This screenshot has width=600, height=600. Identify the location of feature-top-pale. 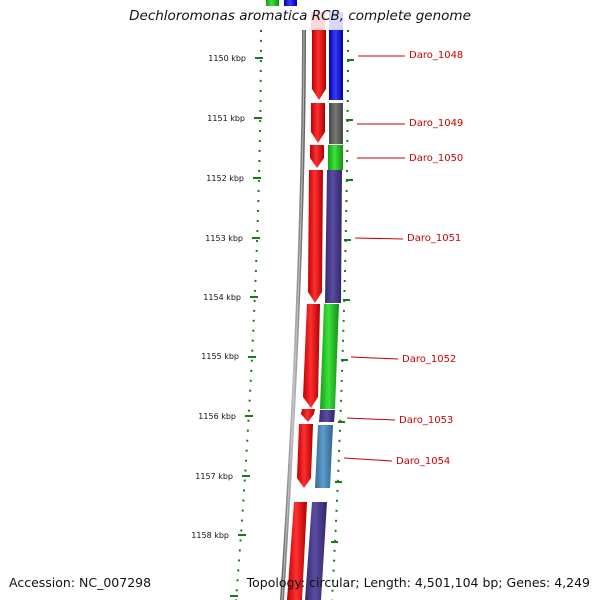
(318, 22).